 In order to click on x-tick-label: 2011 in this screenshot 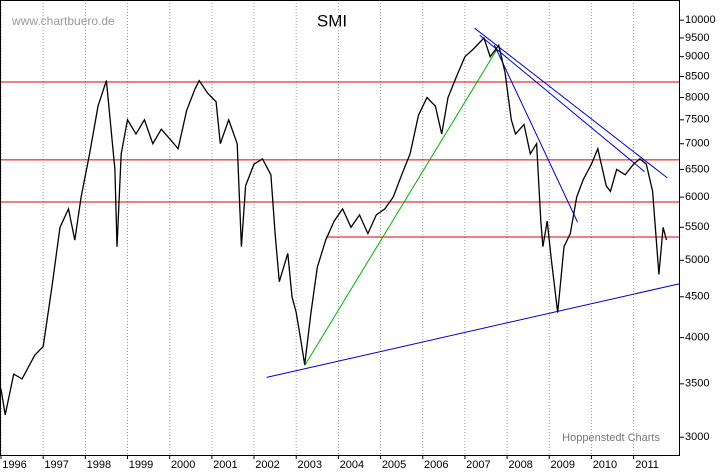, I will do `click(647, 465)`.